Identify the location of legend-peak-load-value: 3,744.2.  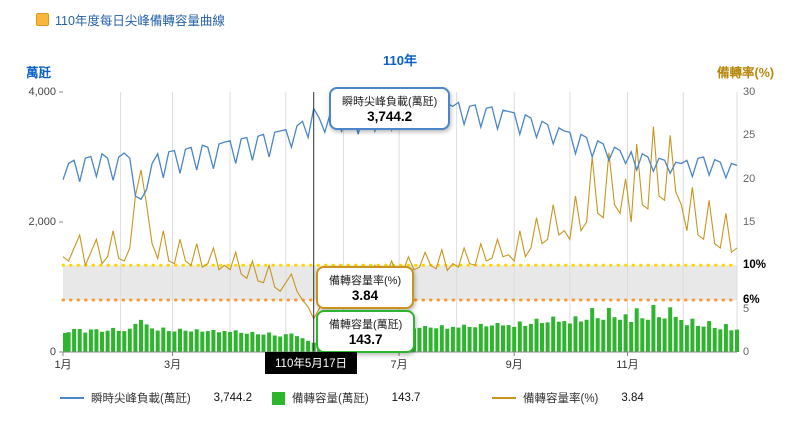
(233, 398).